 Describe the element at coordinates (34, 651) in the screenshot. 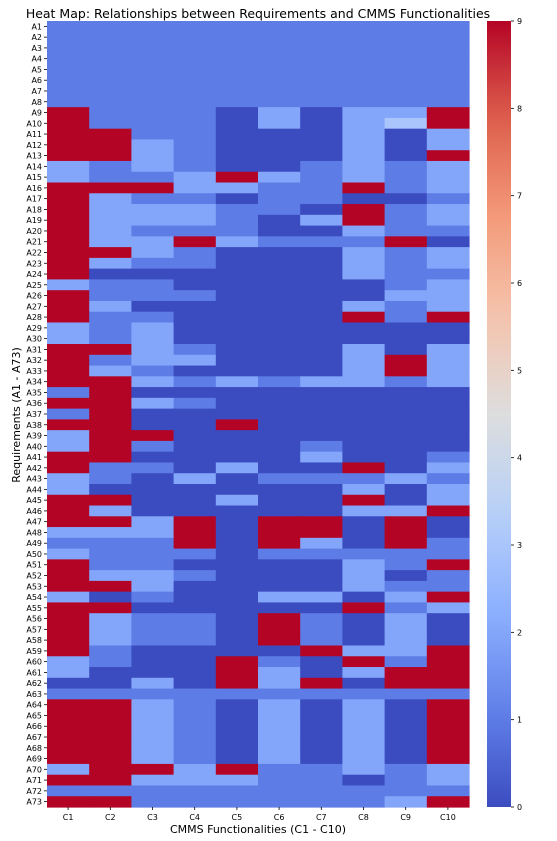

I see `row-tick-label: A59` at that location.